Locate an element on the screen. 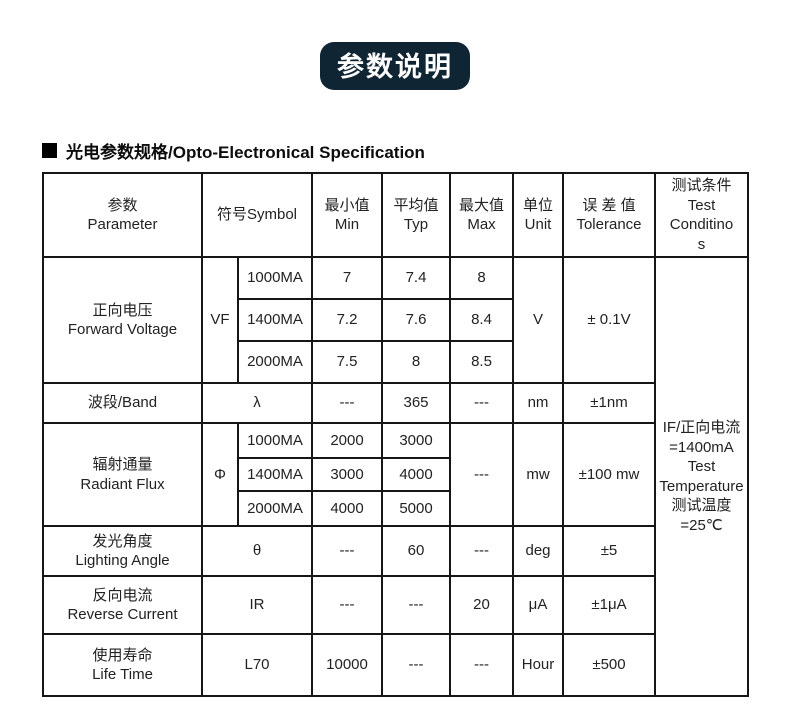 The image size is (790, 720). parameter-description-badge: 参数说明 is located at coordinates (395, 66).